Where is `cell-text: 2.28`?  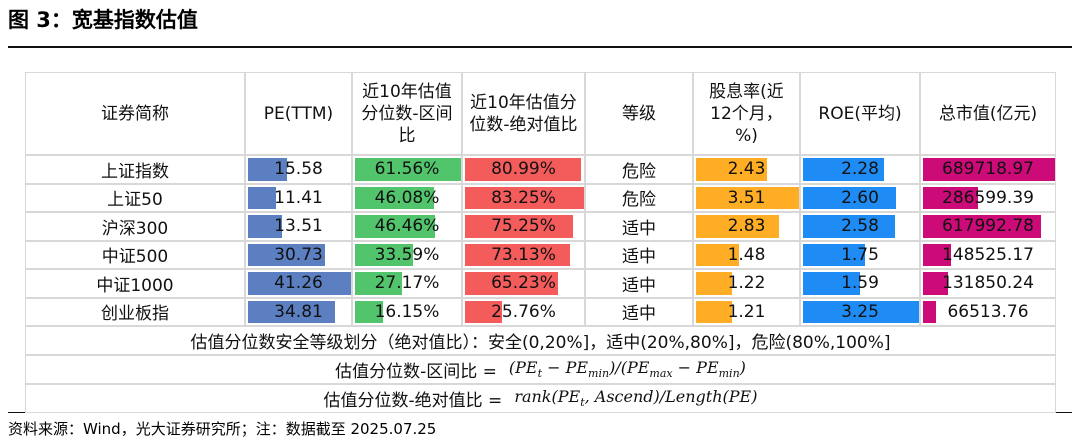
cell-text: 2.28 is located at coordinates (860, 169).